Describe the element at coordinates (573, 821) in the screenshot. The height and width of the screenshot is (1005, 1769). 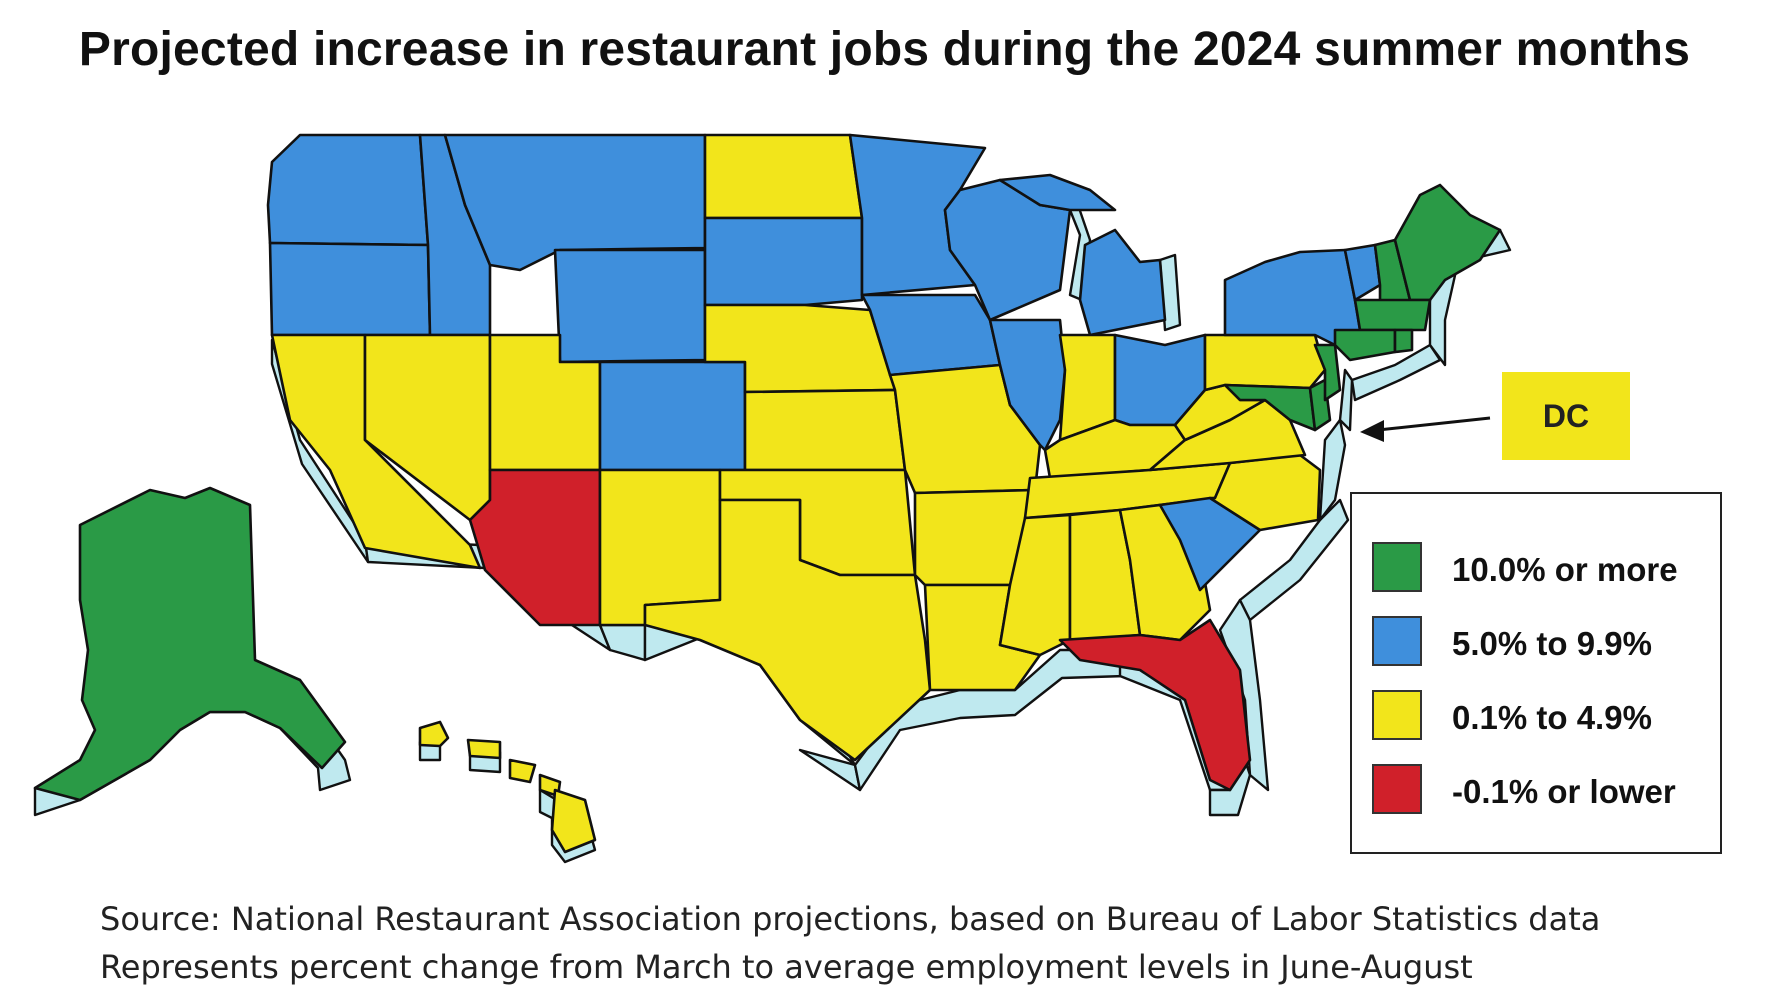
I see `state-hawaii-big-island` at that location.